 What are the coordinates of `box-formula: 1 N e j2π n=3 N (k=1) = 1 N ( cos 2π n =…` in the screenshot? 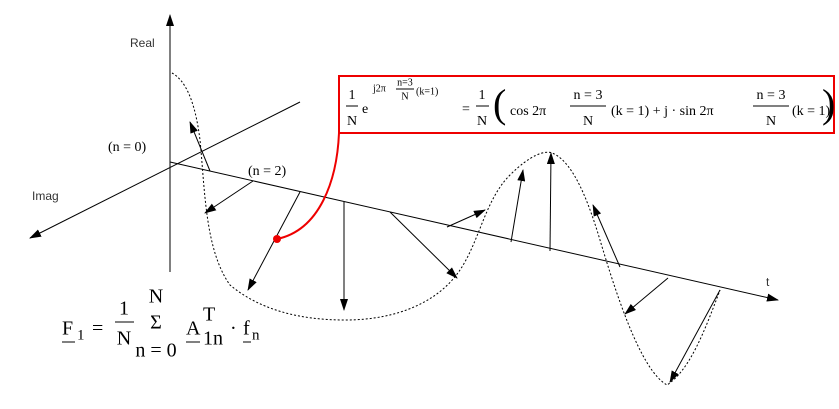 It's located at (590, 103).